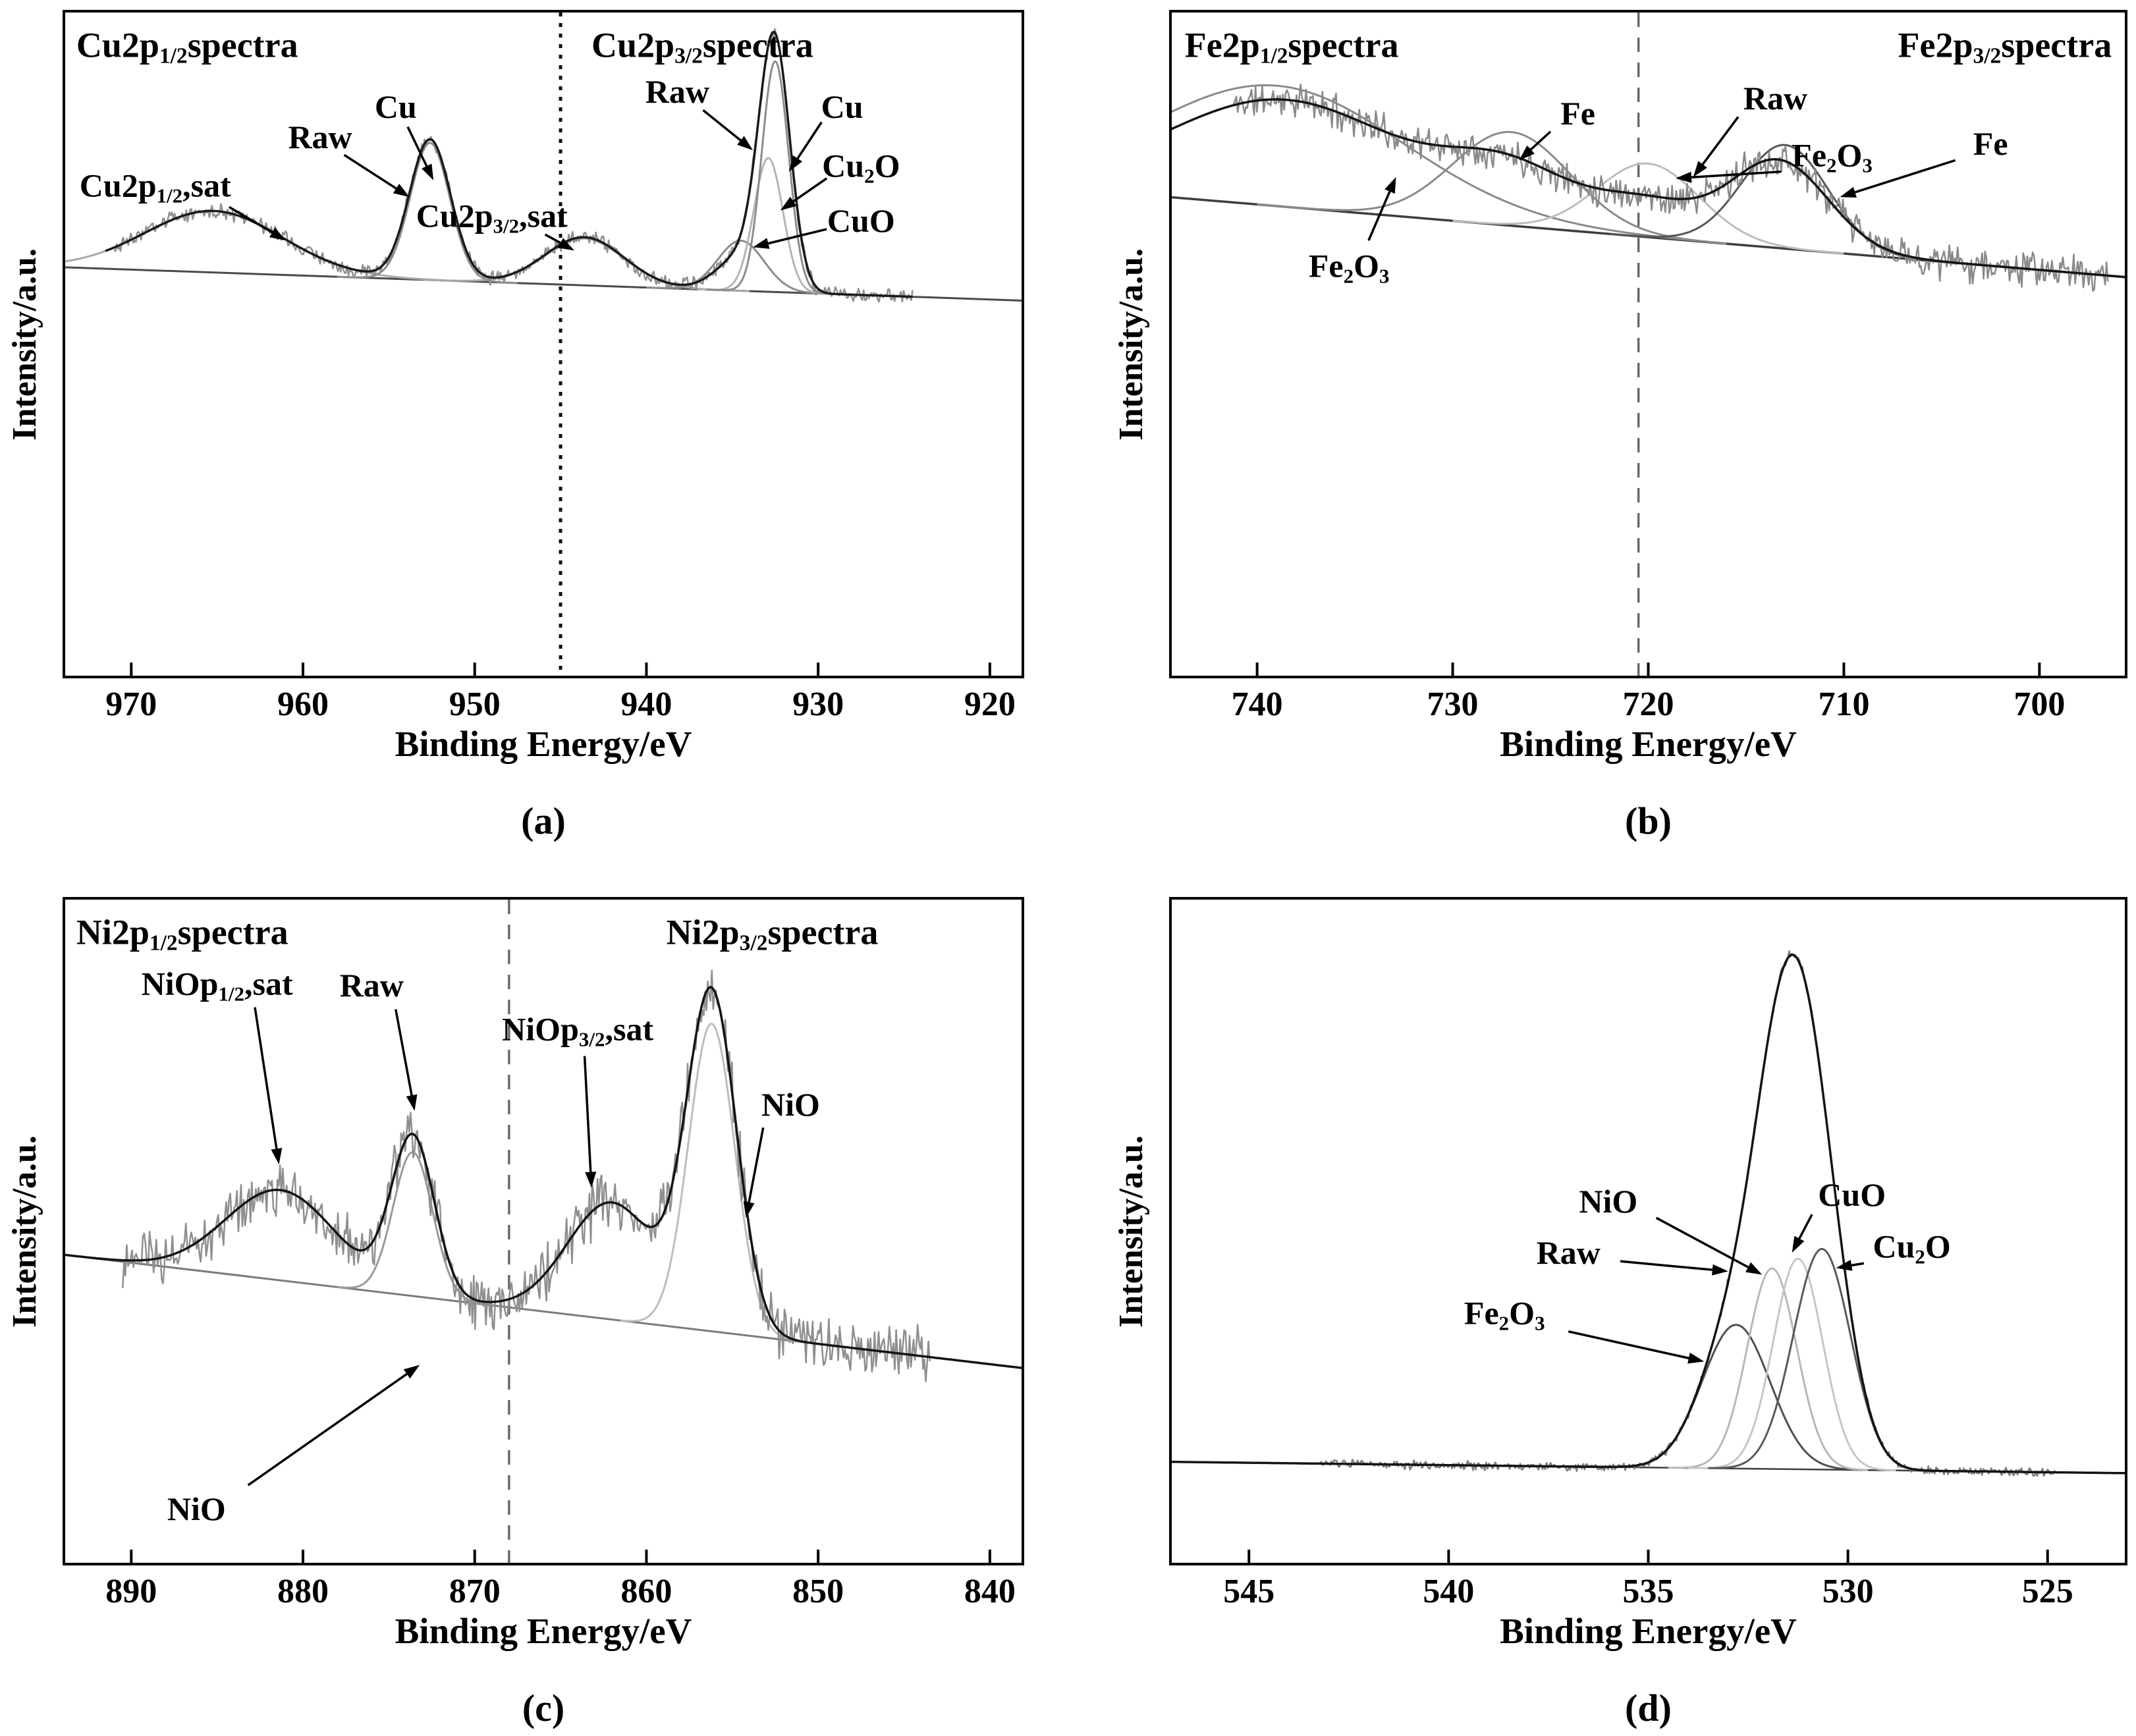  I want to click on c-label-raw-arrow, so click(404, 1052).